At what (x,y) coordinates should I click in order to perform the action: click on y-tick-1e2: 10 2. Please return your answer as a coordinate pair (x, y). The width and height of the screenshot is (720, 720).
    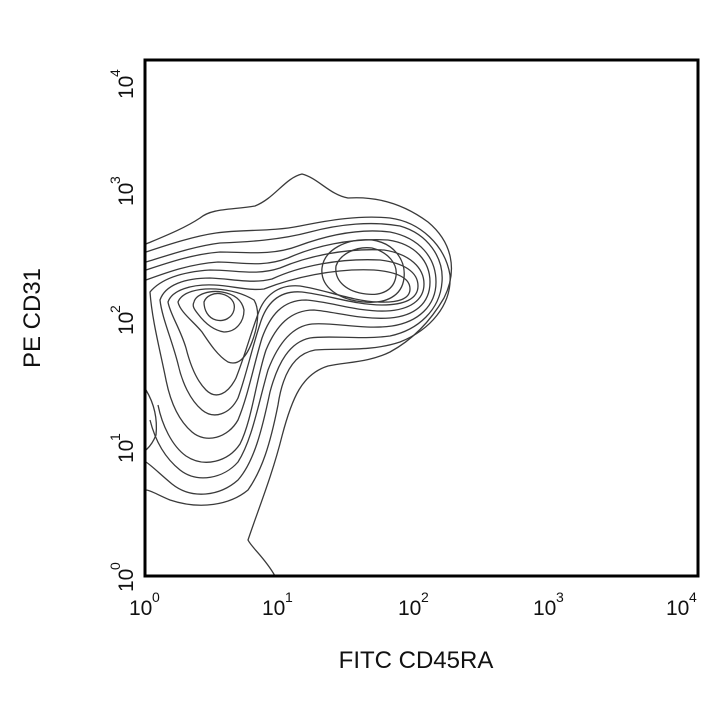
    Looking at the image, I should click on (122, 320).